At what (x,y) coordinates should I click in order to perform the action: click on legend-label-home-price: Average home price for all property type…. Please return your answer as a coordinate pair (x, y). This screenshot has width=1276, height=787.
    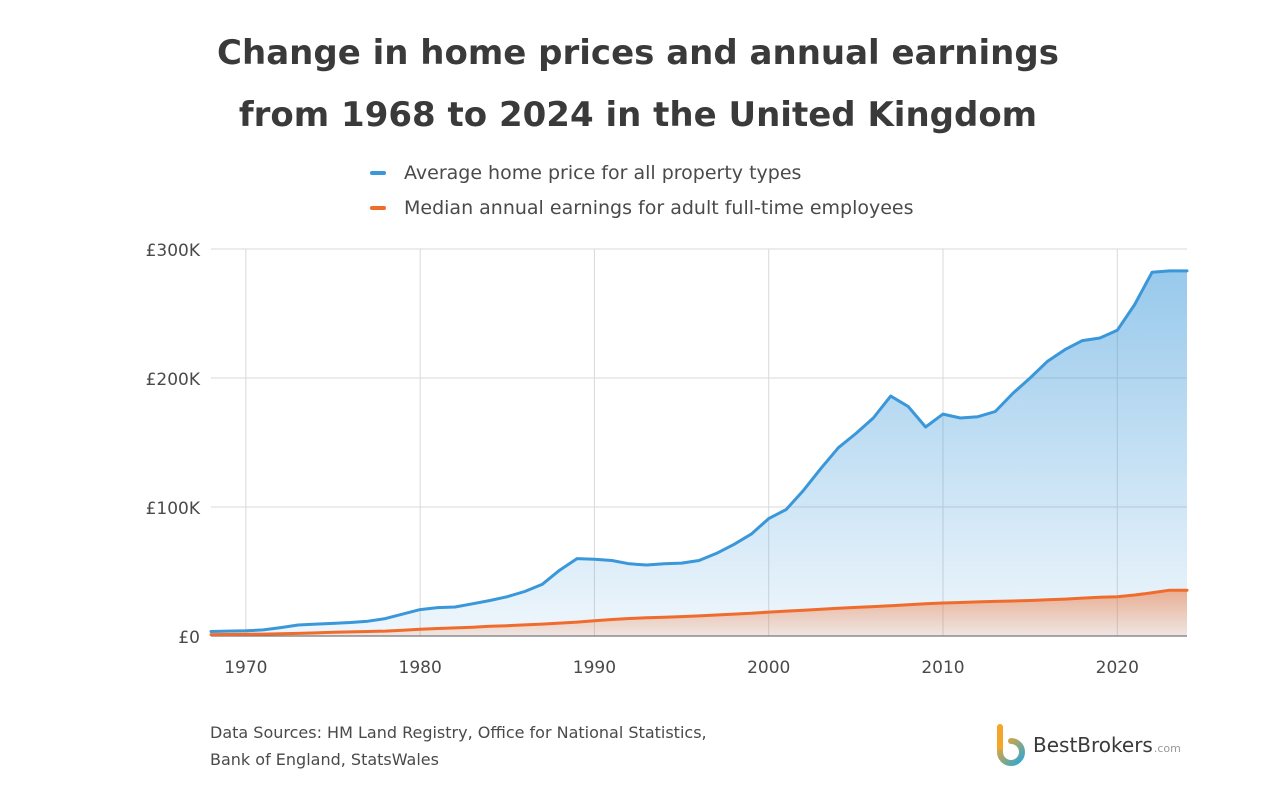
    Looking at the image, I should click on (603, 172).